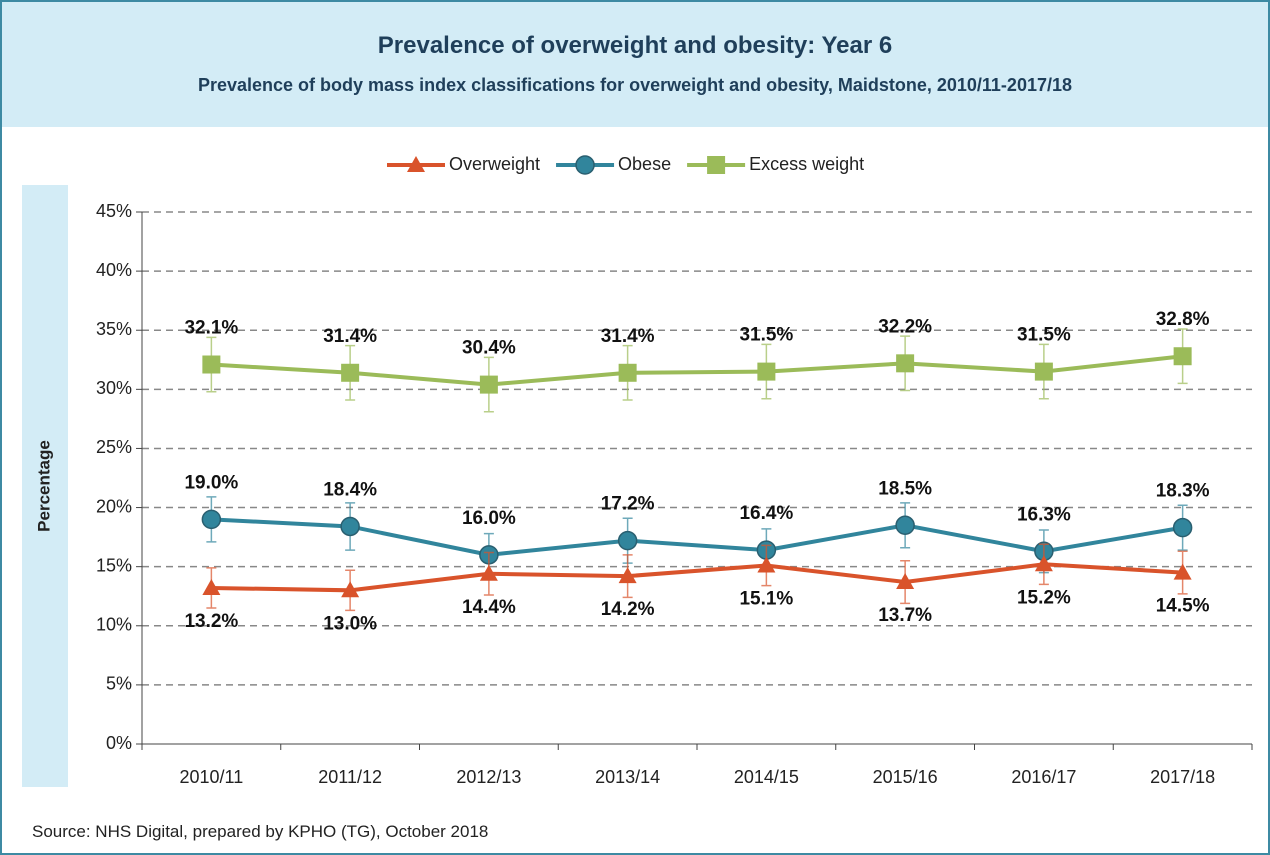  What do you see at coordinates (766, 599) in the screenshot?
I see `data-label: 15.1%` at bounding box center [766, 599].